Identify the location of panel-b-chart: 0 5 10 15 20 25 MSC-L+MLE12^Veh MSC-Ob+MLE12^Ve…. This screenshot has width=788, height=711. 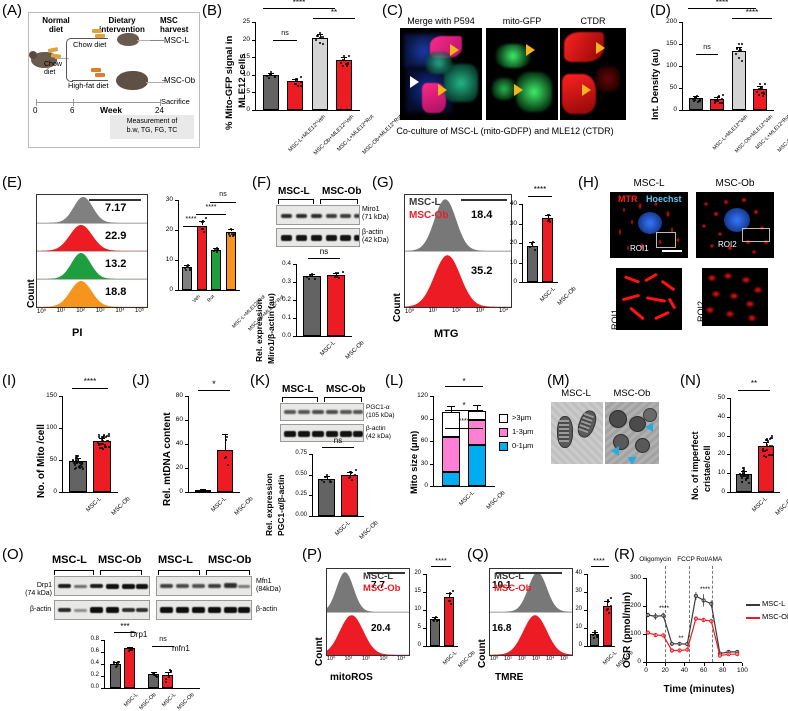
(323, 78).